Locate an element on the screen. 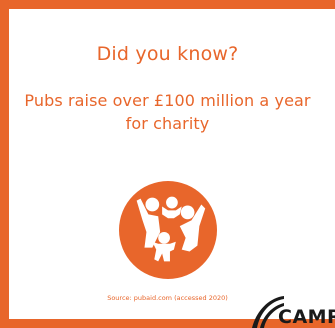 This screenshot has width=335, height=328. left-adult-head is located at coordinates (152, 204).